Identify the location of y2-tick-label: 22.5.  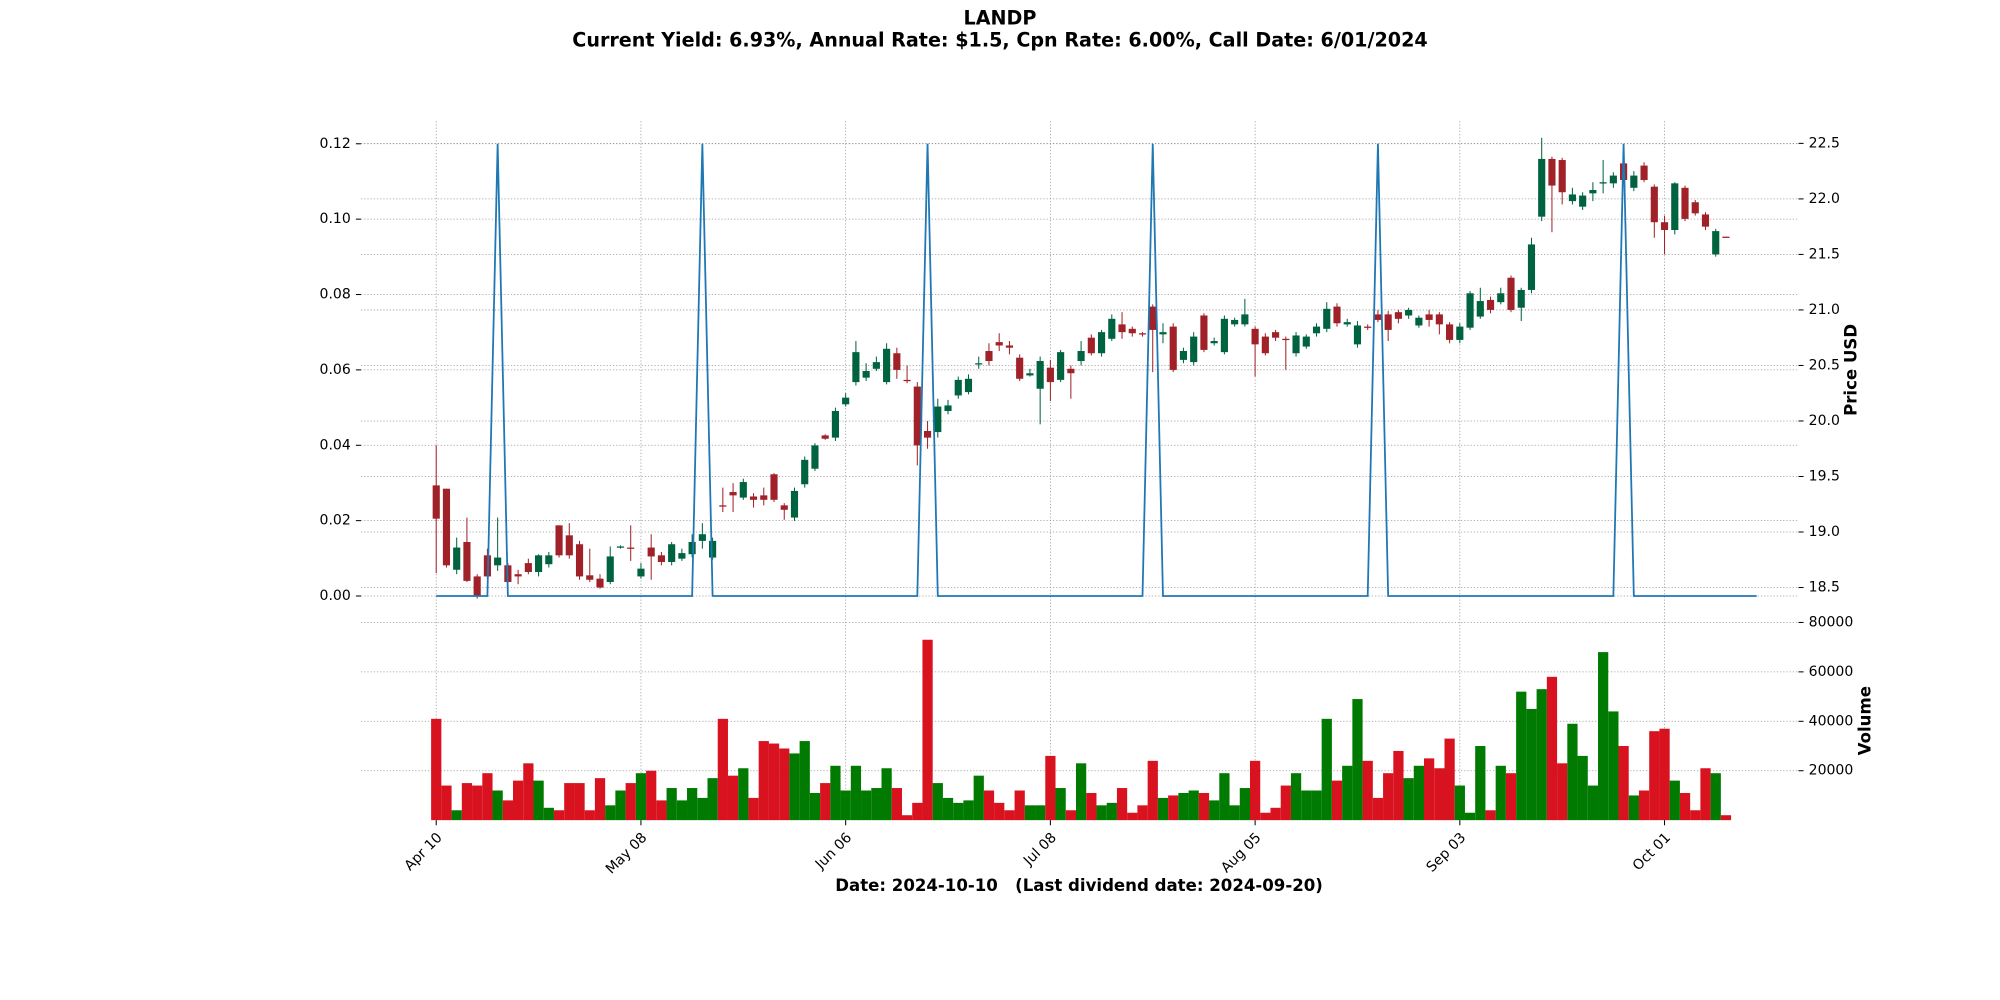
(1824, 143).